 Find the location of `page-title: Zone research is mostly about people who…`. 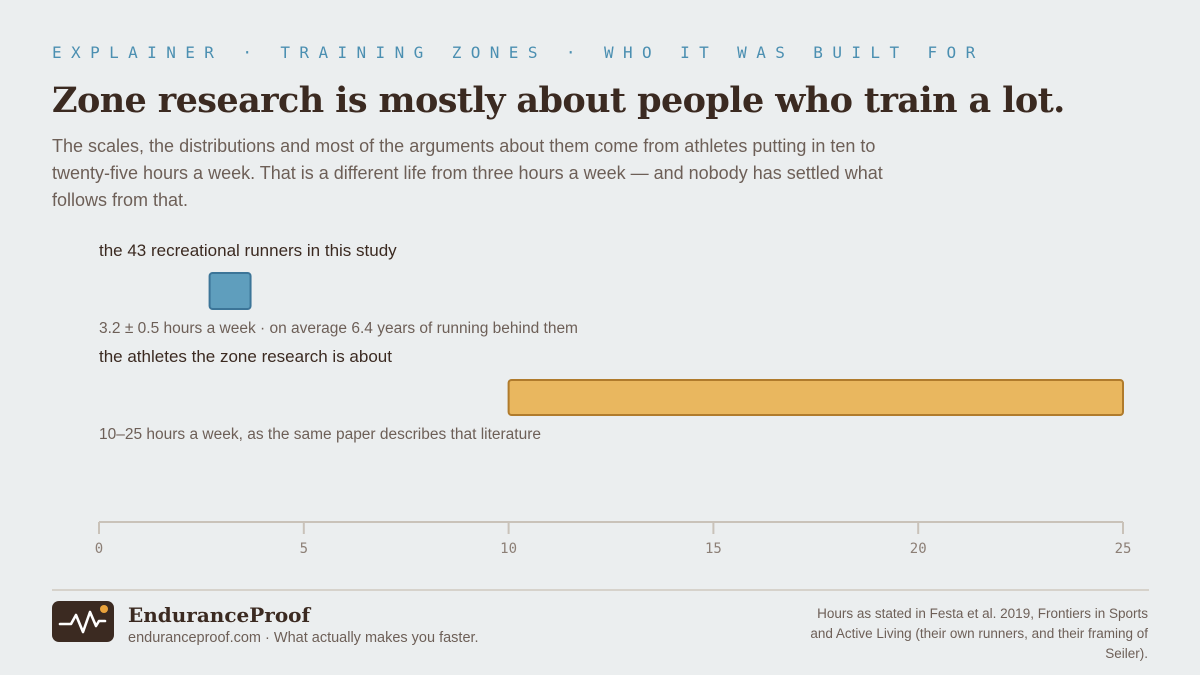

page-title: Zone research is mostly about people who… is located at coordinates (558, 100).